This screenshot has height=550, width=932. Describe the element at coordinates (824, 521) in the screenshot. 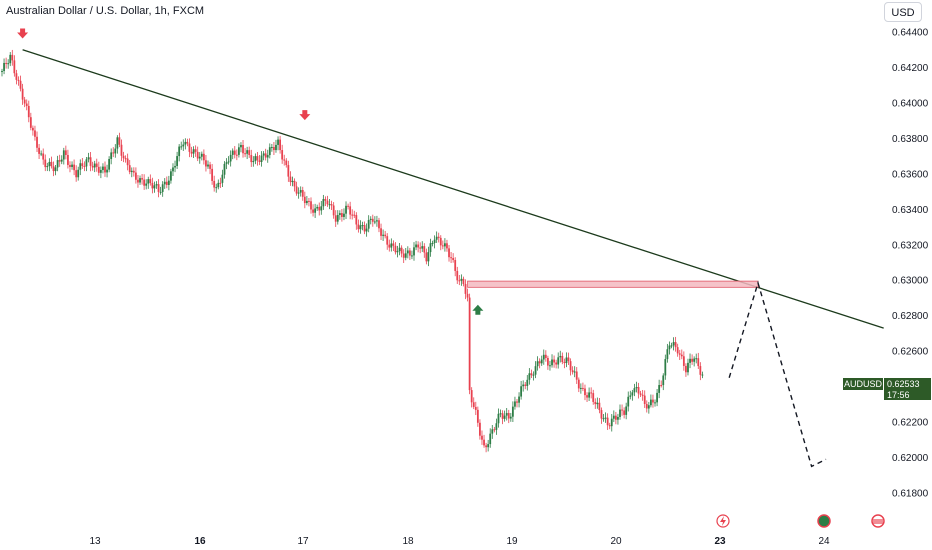

I see `economic-event-icon` at that location.